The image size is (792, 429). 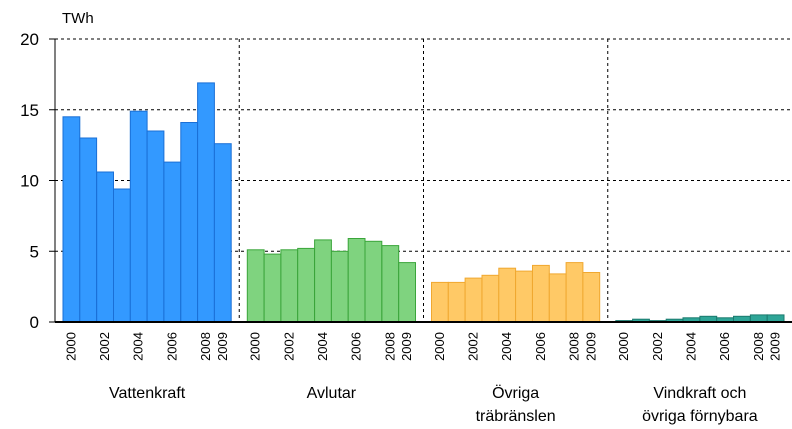 What do you see at coordinates (389, 346) in the screenshot?
I see `x-tick-label-2-2008: 2008` at bounding box center [389, 346].